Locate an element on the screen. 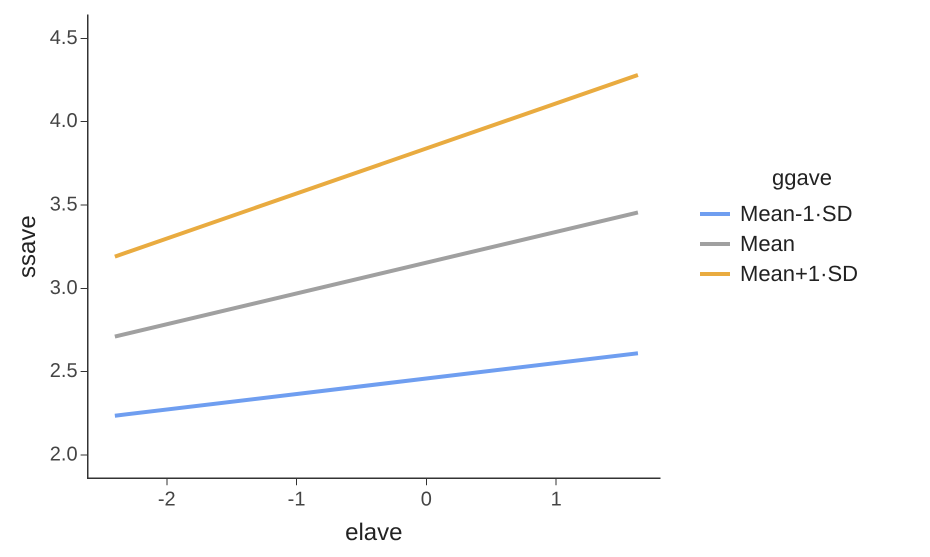 The height and width of the screenshot is (557, 930). y-tick-label: 2.5 is located at coordinates (64, 371).